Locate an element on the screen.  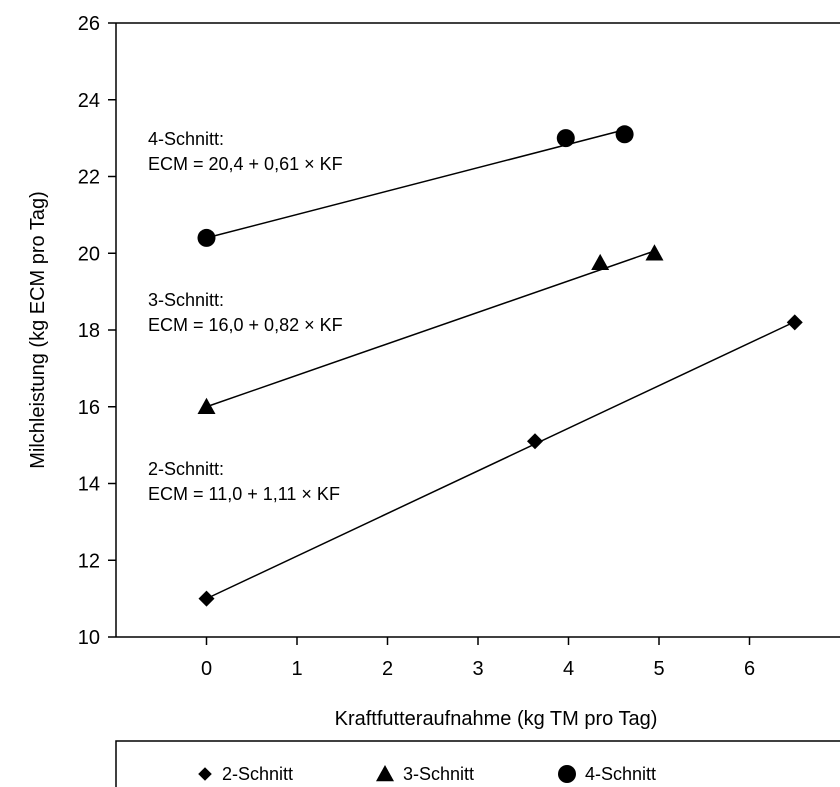
x-tick-label: 0 is located at coordinates (206, 669).